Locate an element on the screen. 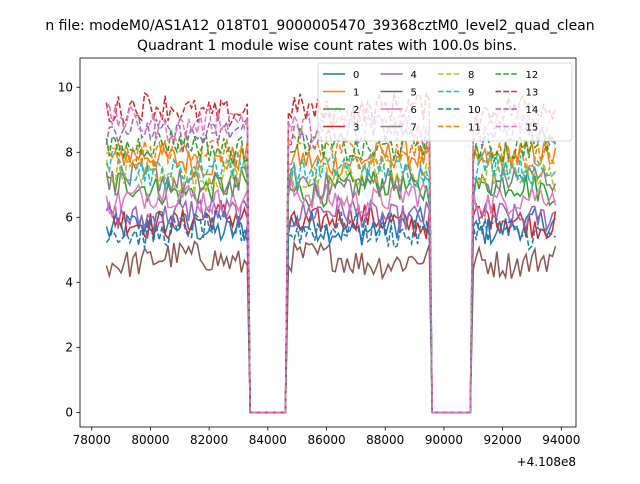 The height and width of the screenshot is (484, 640). legend-label-10: 10 is located at coordinates (474, 110).